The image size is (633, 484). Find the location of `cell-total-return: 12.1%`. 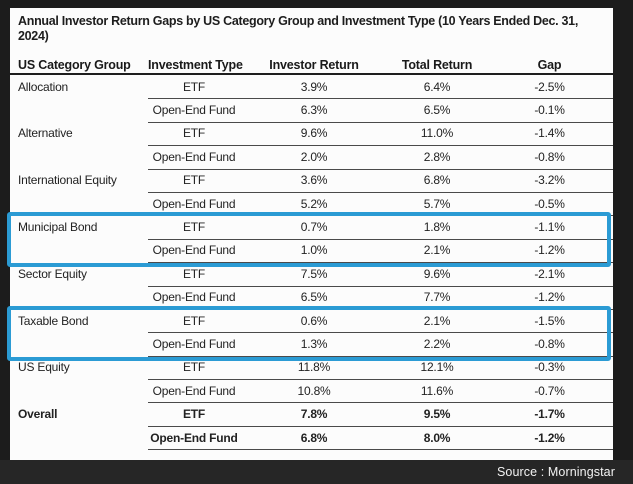

cell-total-return: 12.1% is located at coordinates (437, 367).